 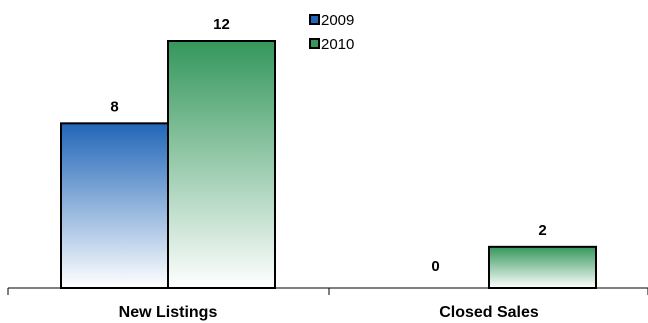 I want to click on bar-2009-new-listings, so click(x=114, y=206).